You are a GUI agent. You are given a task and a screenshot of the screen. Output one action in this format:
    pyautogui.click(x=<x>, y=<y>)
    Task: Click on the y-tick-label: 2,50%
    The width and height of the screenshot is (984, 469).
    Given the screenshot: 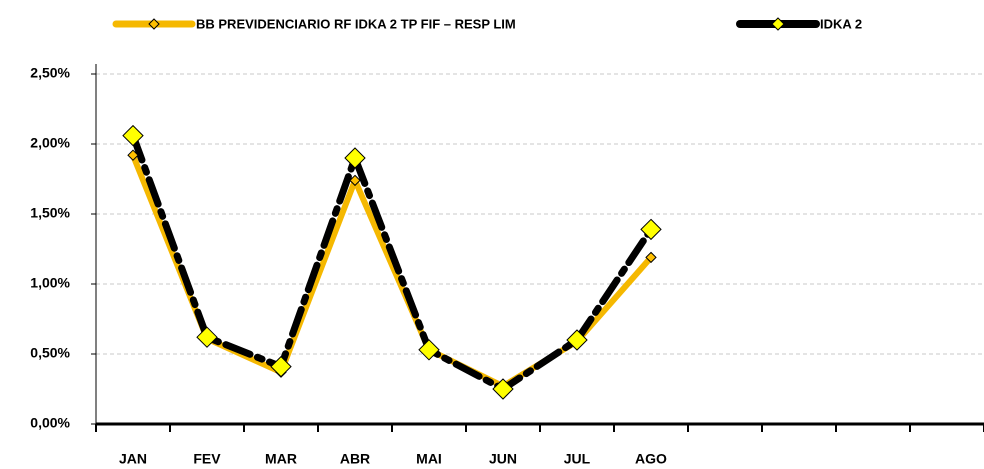 What is the action you would take?
    pyautogui.click(x=50, y=73)
    